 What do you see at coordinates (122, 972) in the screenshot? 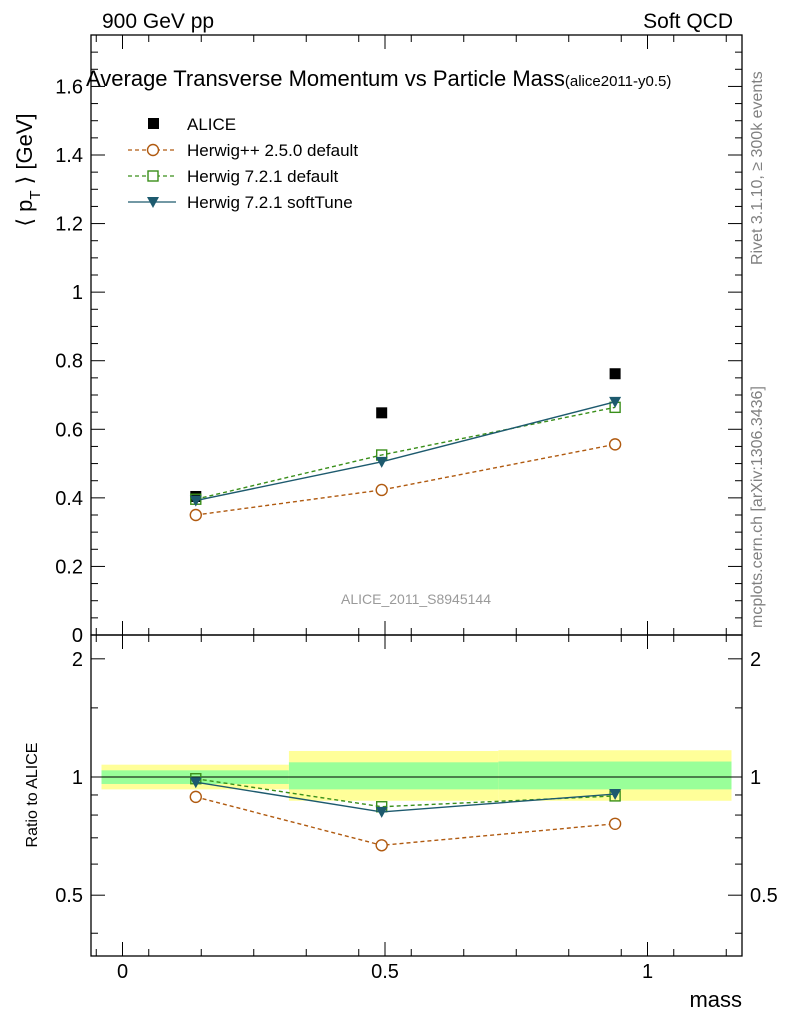
I see `x-tick-label: 0` at bounding box center [122, 972].